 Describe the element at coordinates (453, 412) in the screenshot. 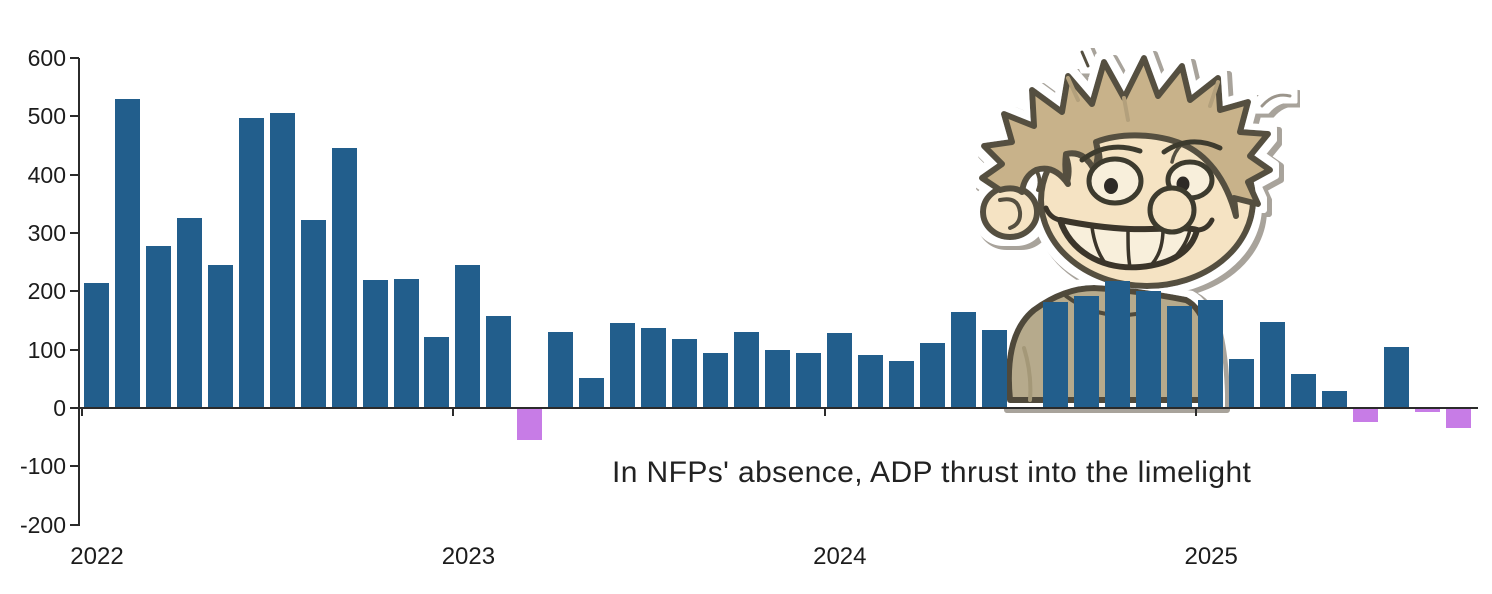

I see `x-tick-2023` at that location.